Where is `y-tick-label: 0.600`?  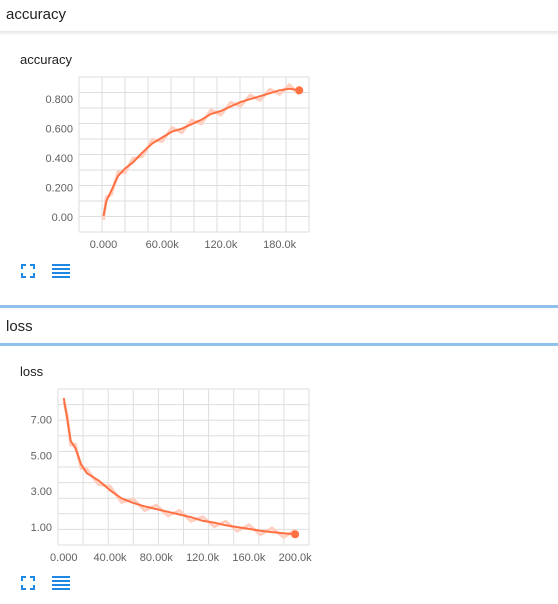
y-tick-label: 0.600 is located at coordinates (59, 130).